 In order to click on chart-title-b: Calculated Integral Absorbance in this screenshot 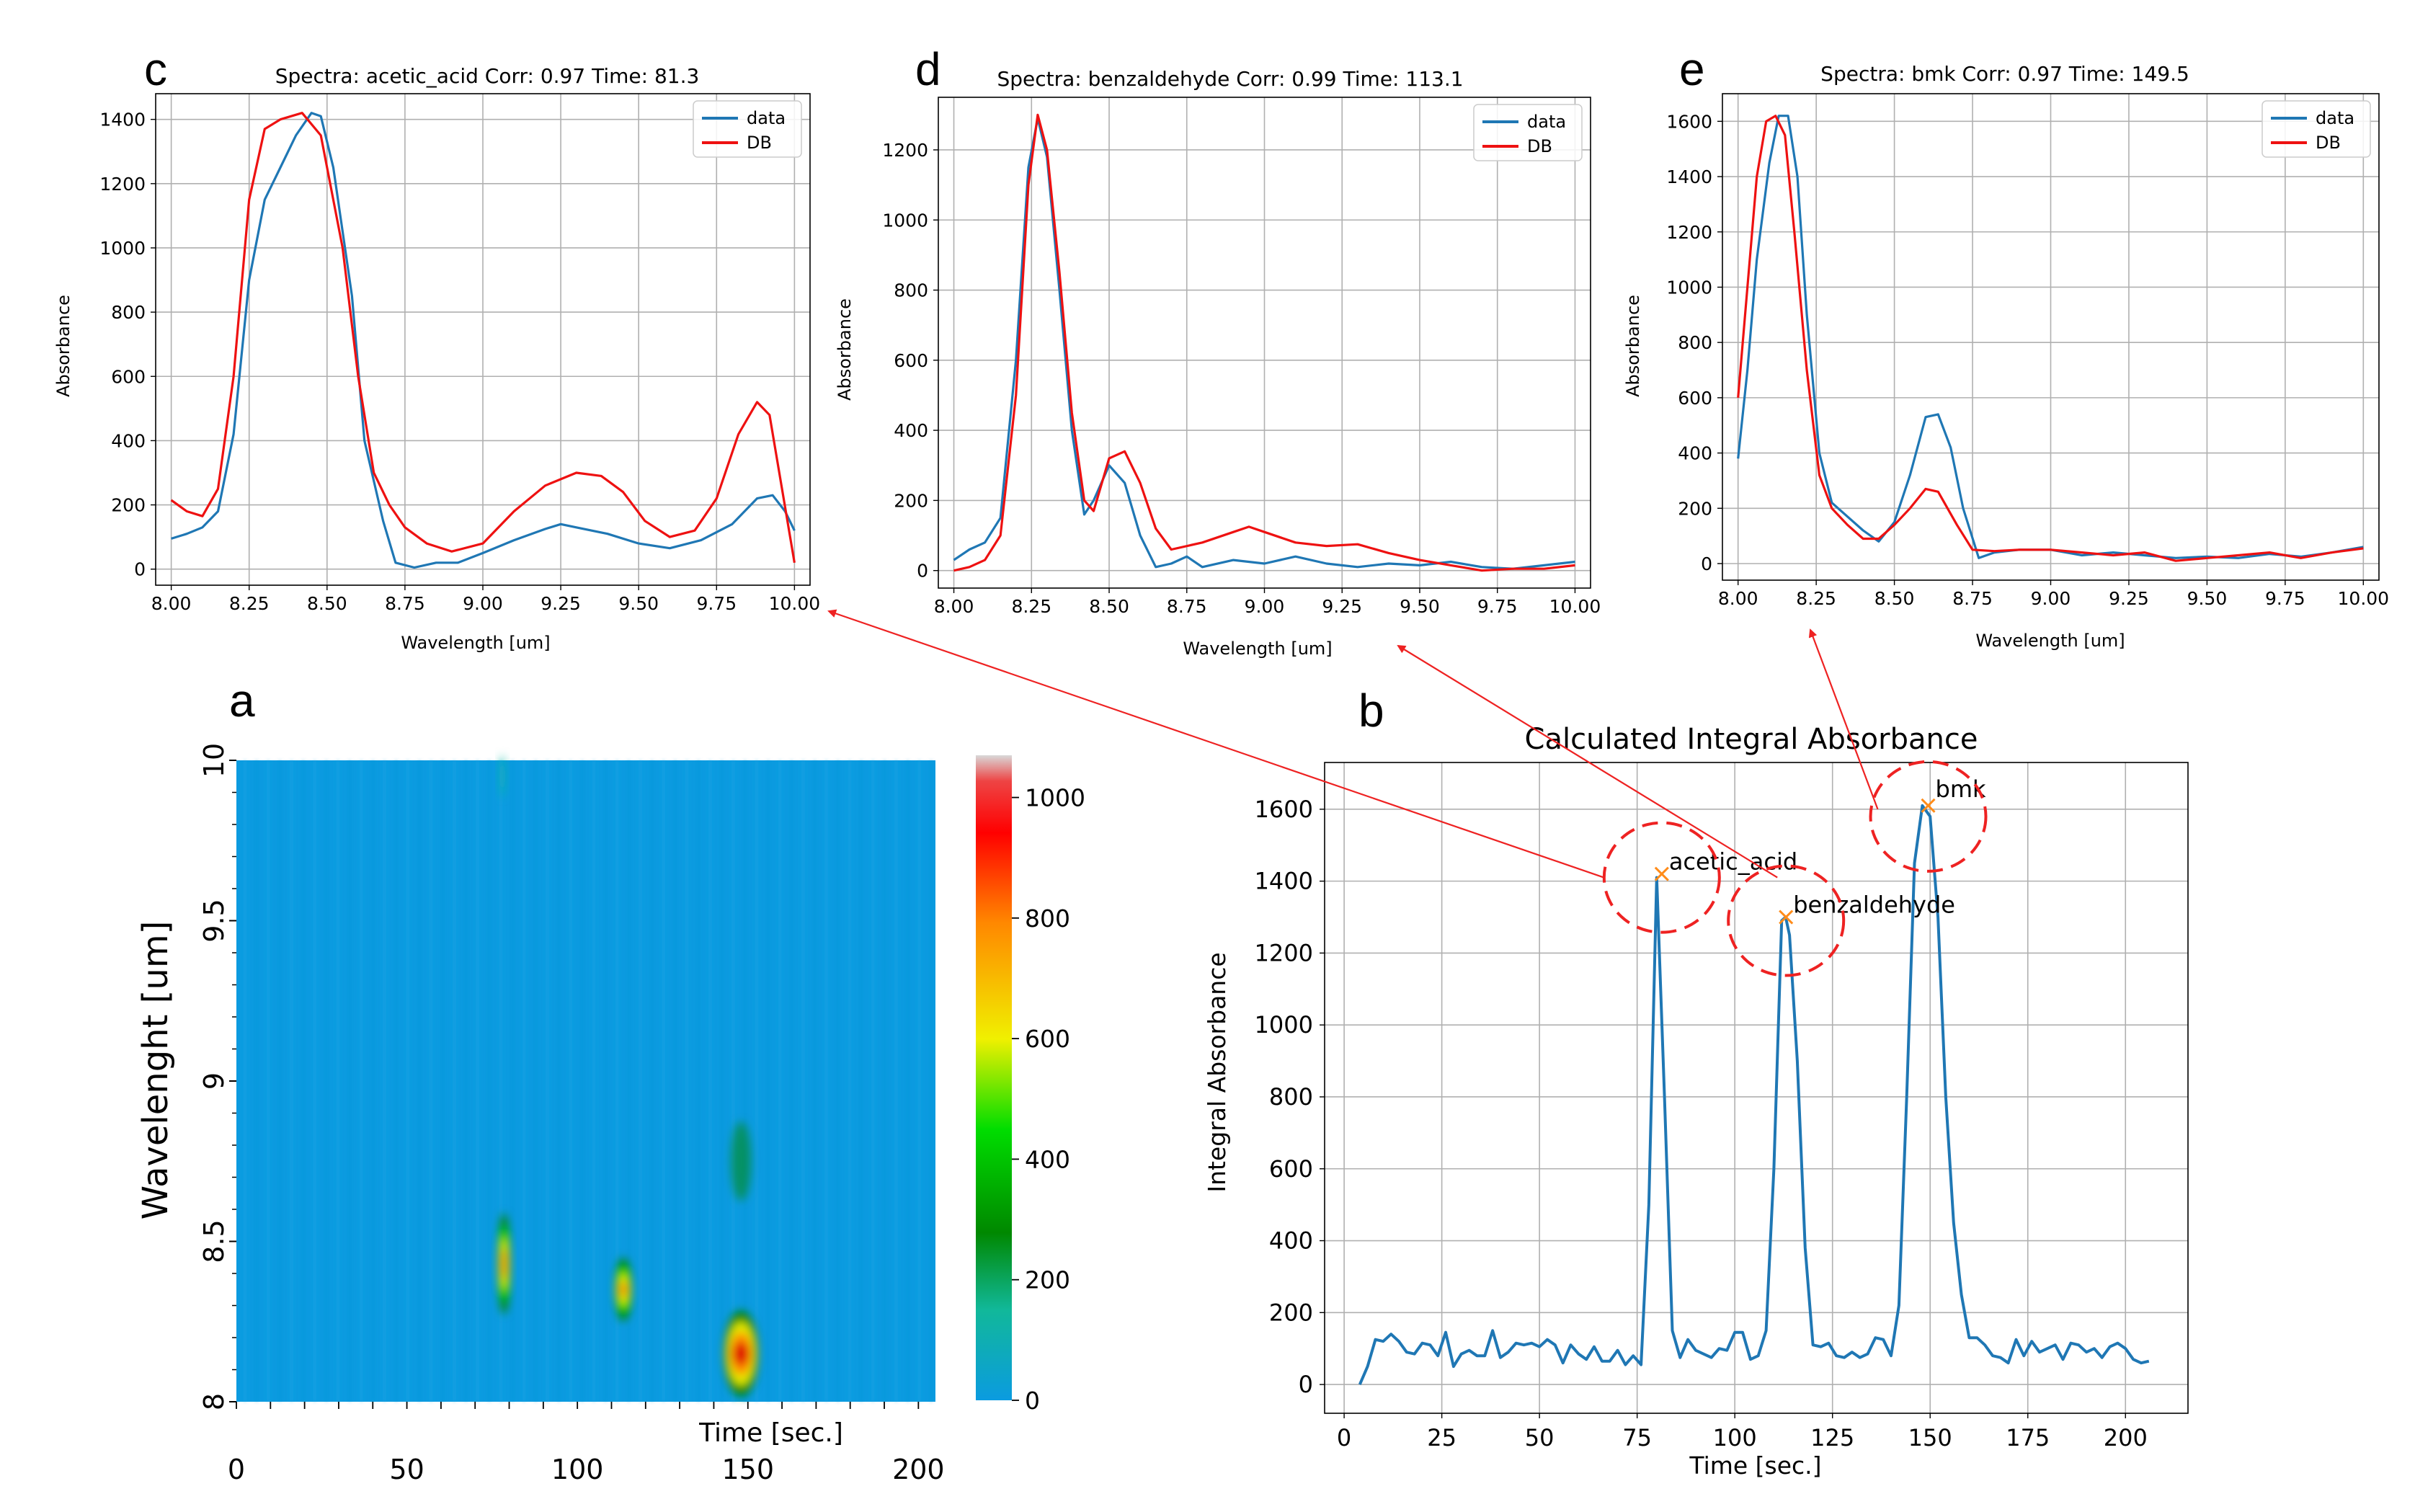, I will do `click(1752, 740)`.